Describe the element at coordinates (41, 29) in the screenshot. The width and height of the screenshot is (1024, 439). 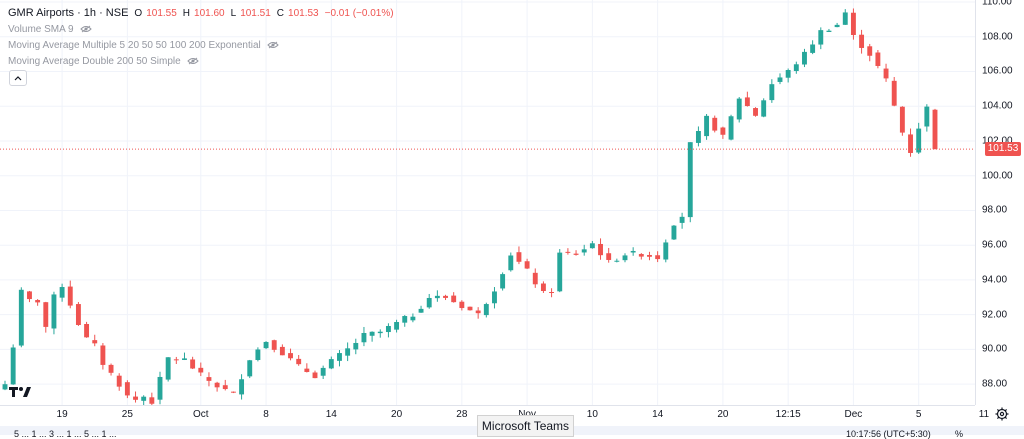
I see `indicator-label: Volume SMA 9` at that location.